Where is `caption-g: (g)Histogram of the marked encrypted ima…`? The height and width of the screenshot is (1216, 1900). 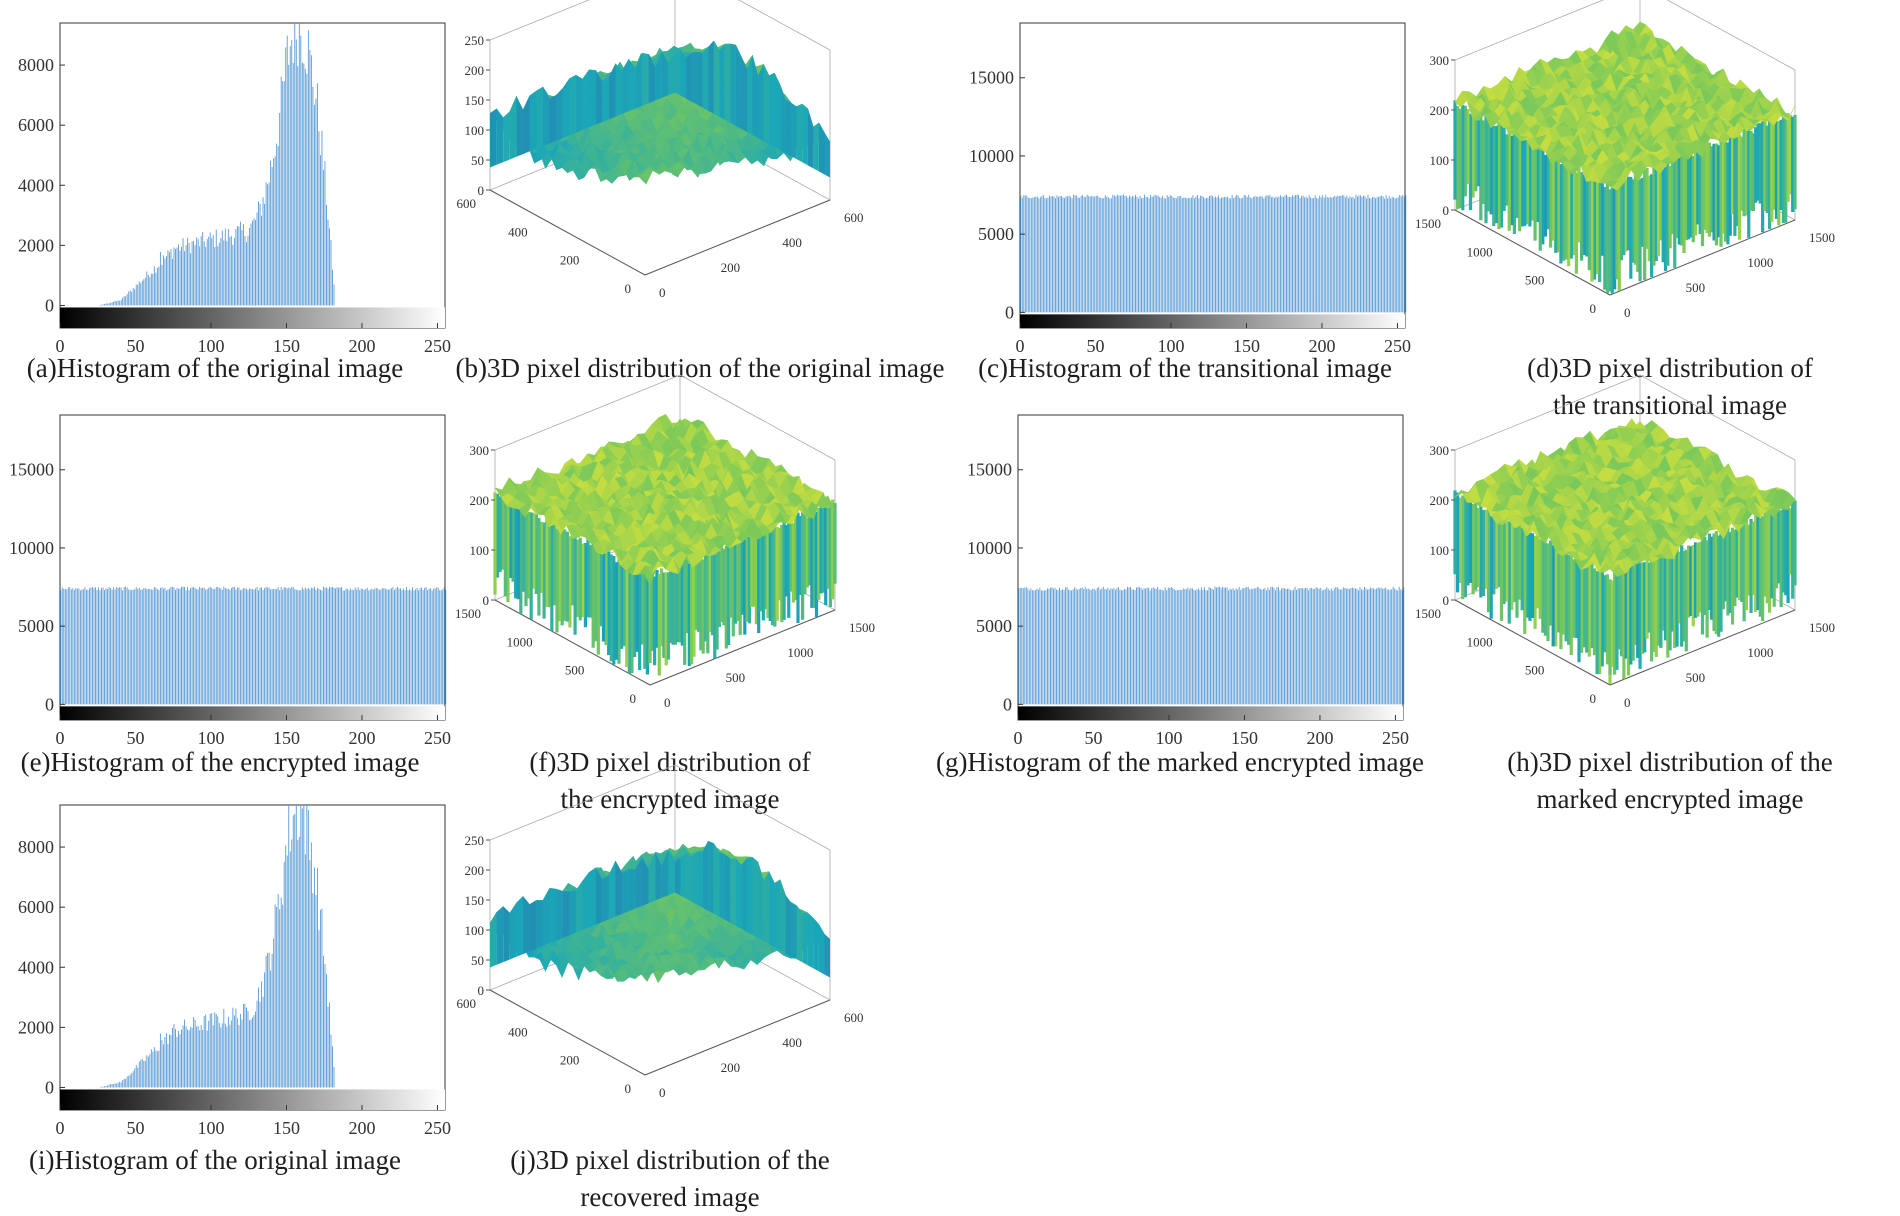 caption-g: (g)Histogram of the marked encrypted ima… is located at coordinates (1180, 762).